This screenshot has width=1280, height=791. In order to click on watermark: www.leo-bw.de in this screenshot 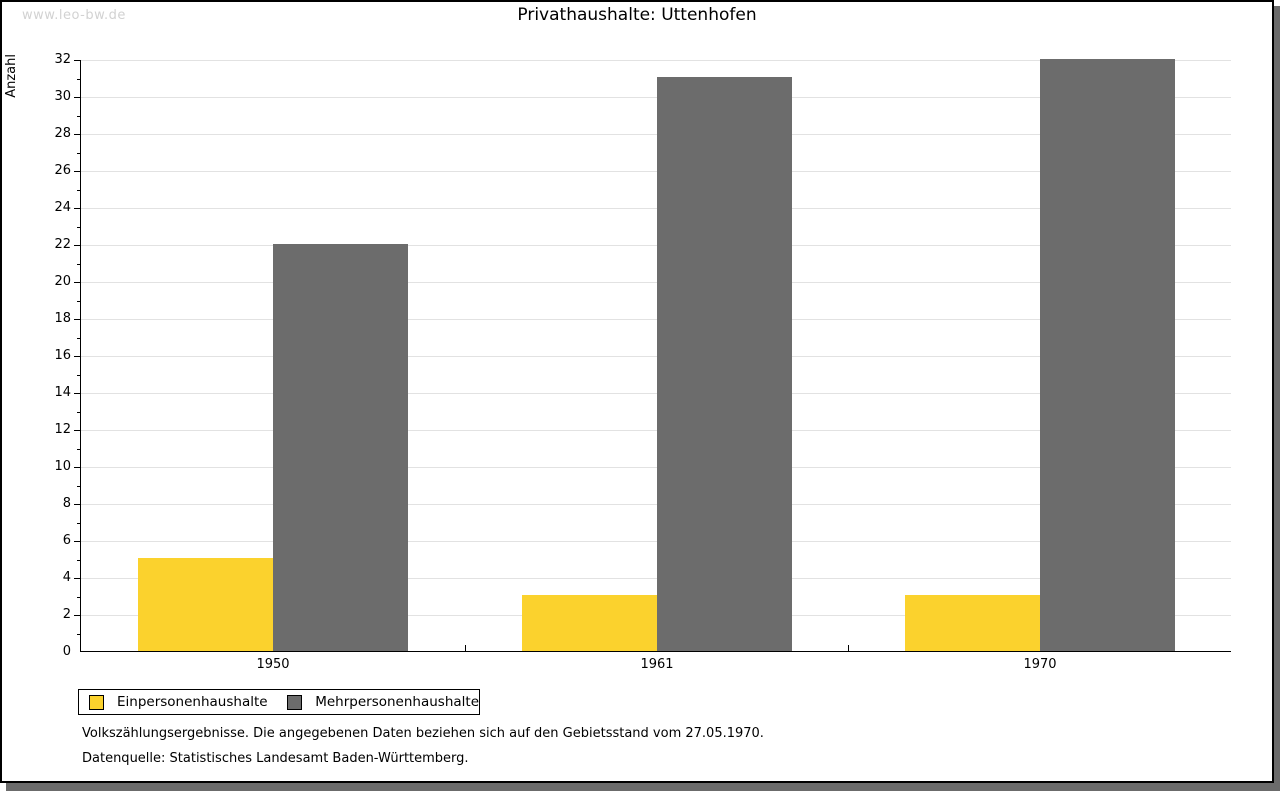, I will do `click(74, 15)`.